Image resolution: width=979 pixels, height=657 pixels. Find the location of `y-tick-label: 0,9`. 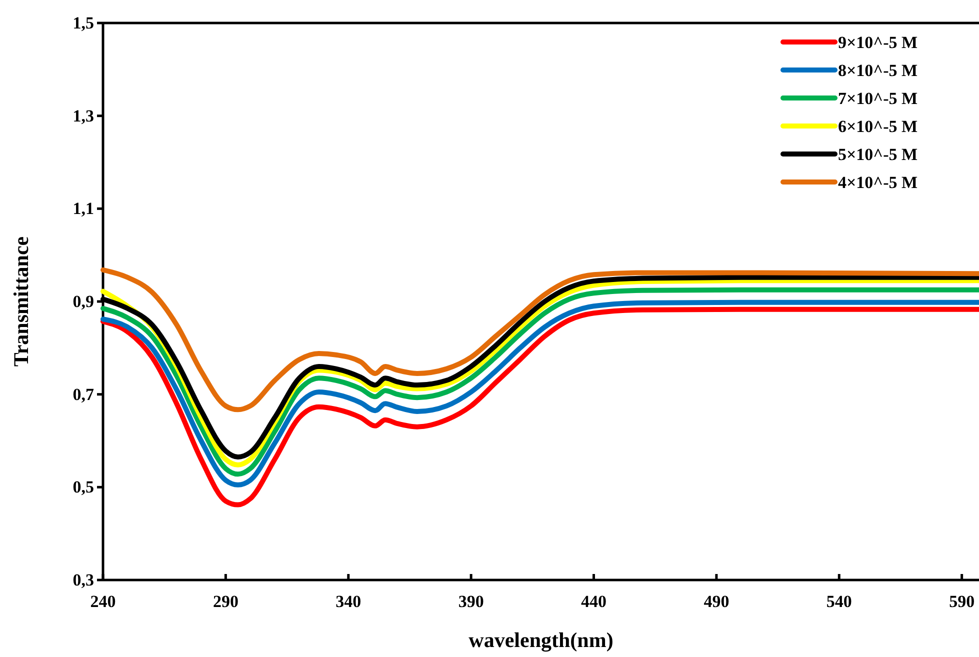

y-tick-label: 0,9 is located at coordinates (83, 301).